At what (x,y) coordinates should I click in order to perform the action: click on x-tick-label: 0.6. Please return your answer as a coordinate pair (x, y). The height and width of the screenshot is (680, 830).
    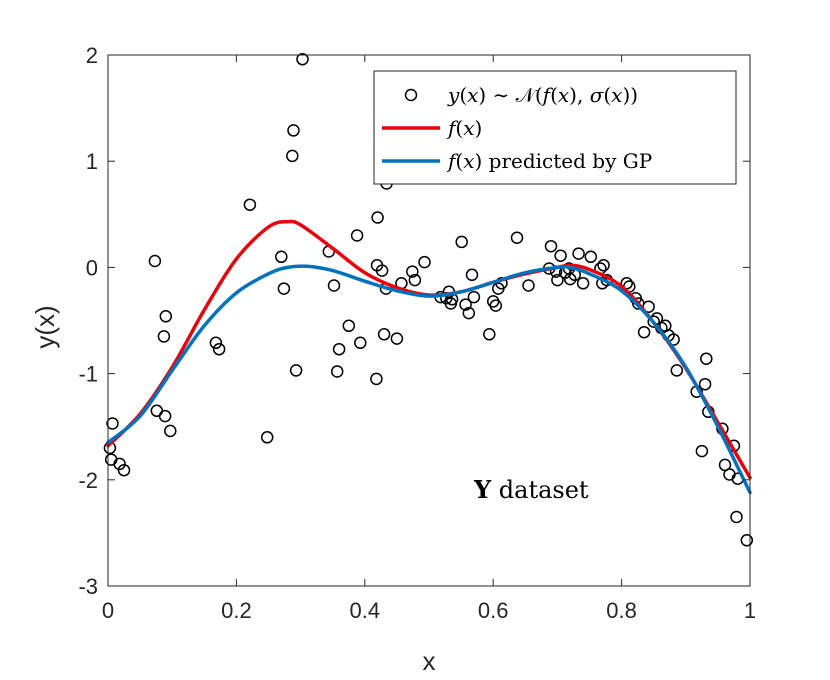
    Looking at the image, I should click on (493, 610).